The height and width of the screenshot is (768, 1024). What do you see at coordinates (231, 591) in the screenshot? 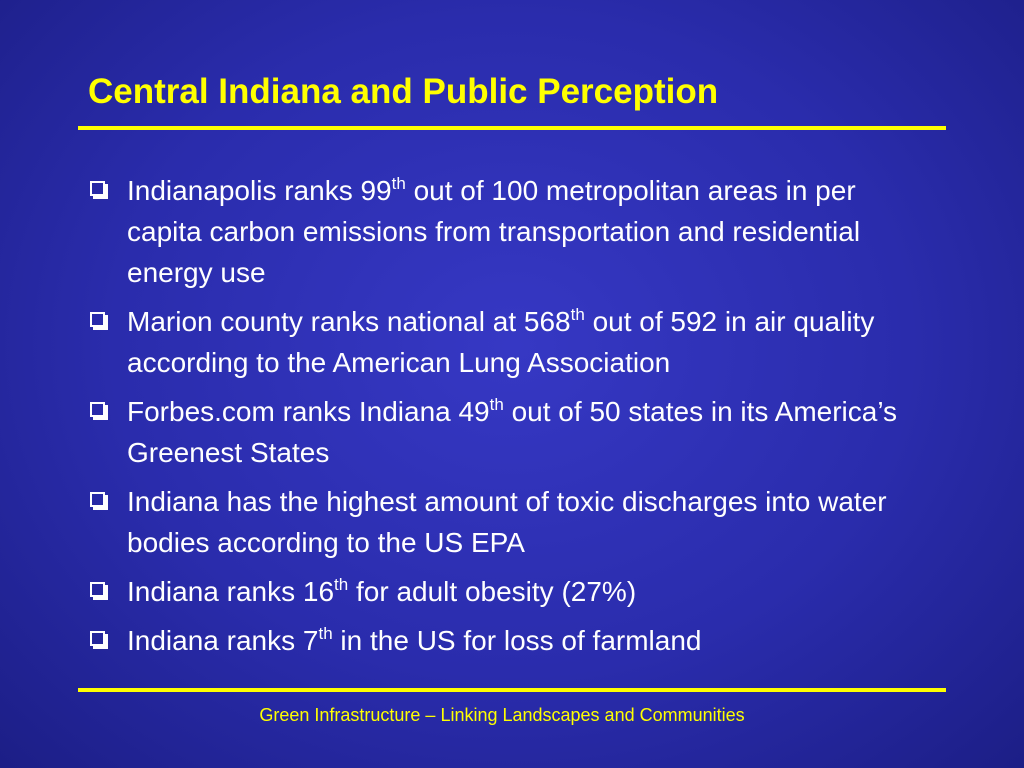
I see `bullet-text: Indiana ranks 16` at bounding box center [231, 591].